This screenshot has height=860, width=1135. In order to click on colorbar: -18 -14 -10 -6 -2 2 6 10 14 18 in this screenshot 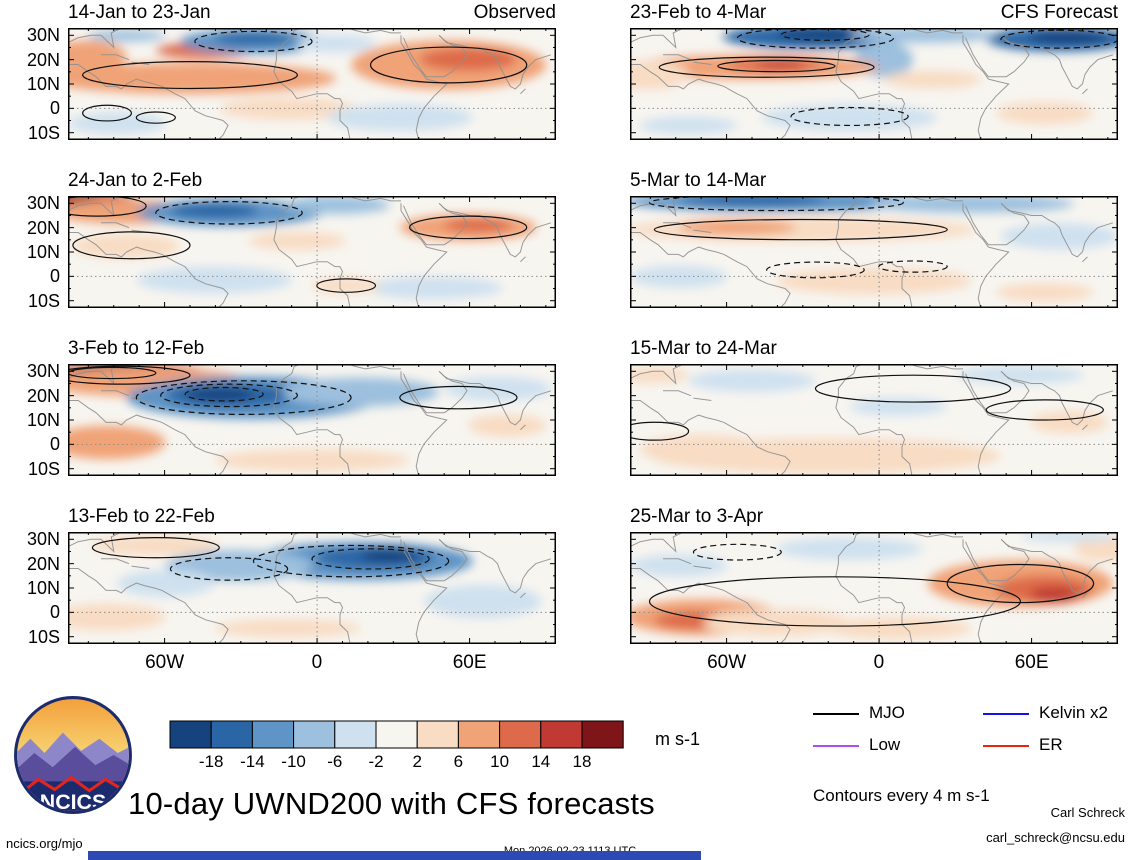, I will do `click(404, 748)`.